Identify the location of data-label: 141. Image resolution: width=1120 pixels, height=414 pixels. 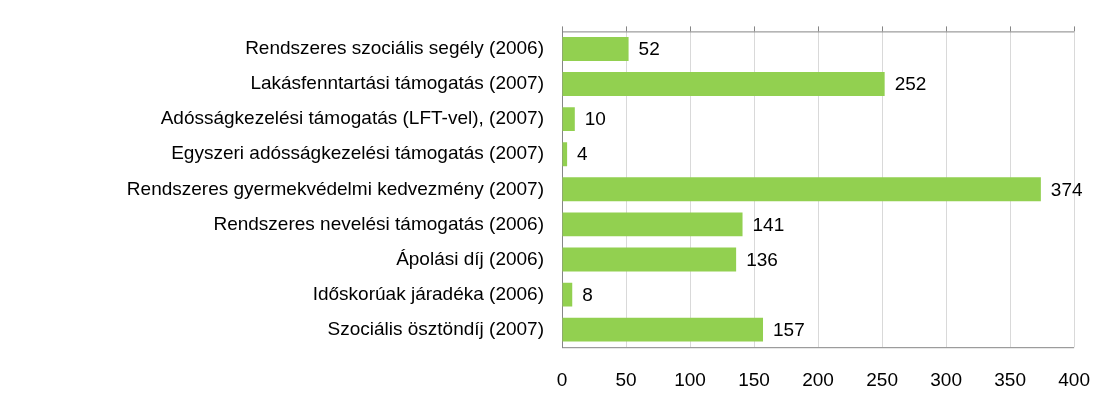
(768, 224).